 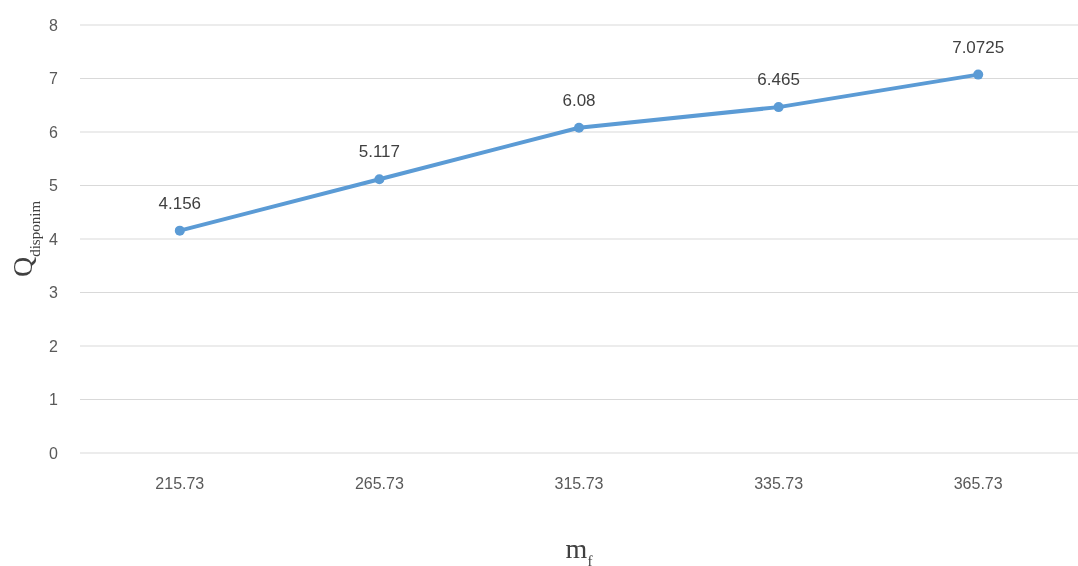 What do you see at coordinates (54, 453) in the screenshot?
I see `y-tick-label: 0` at bounding box center [54, 453].